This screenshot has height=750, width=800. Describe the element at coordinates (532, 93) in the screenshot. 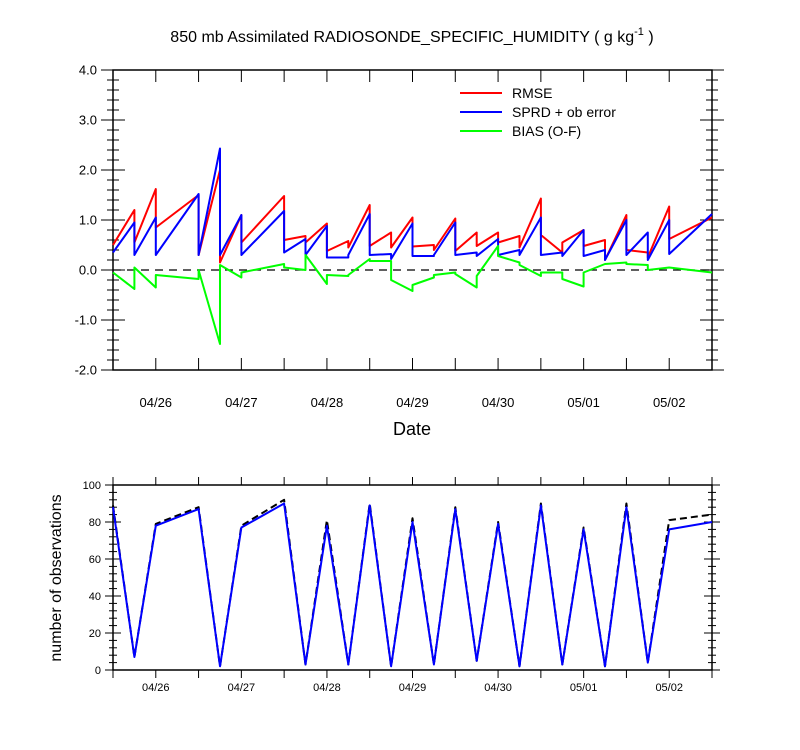

I see `legend-label: RMSE` at that location.